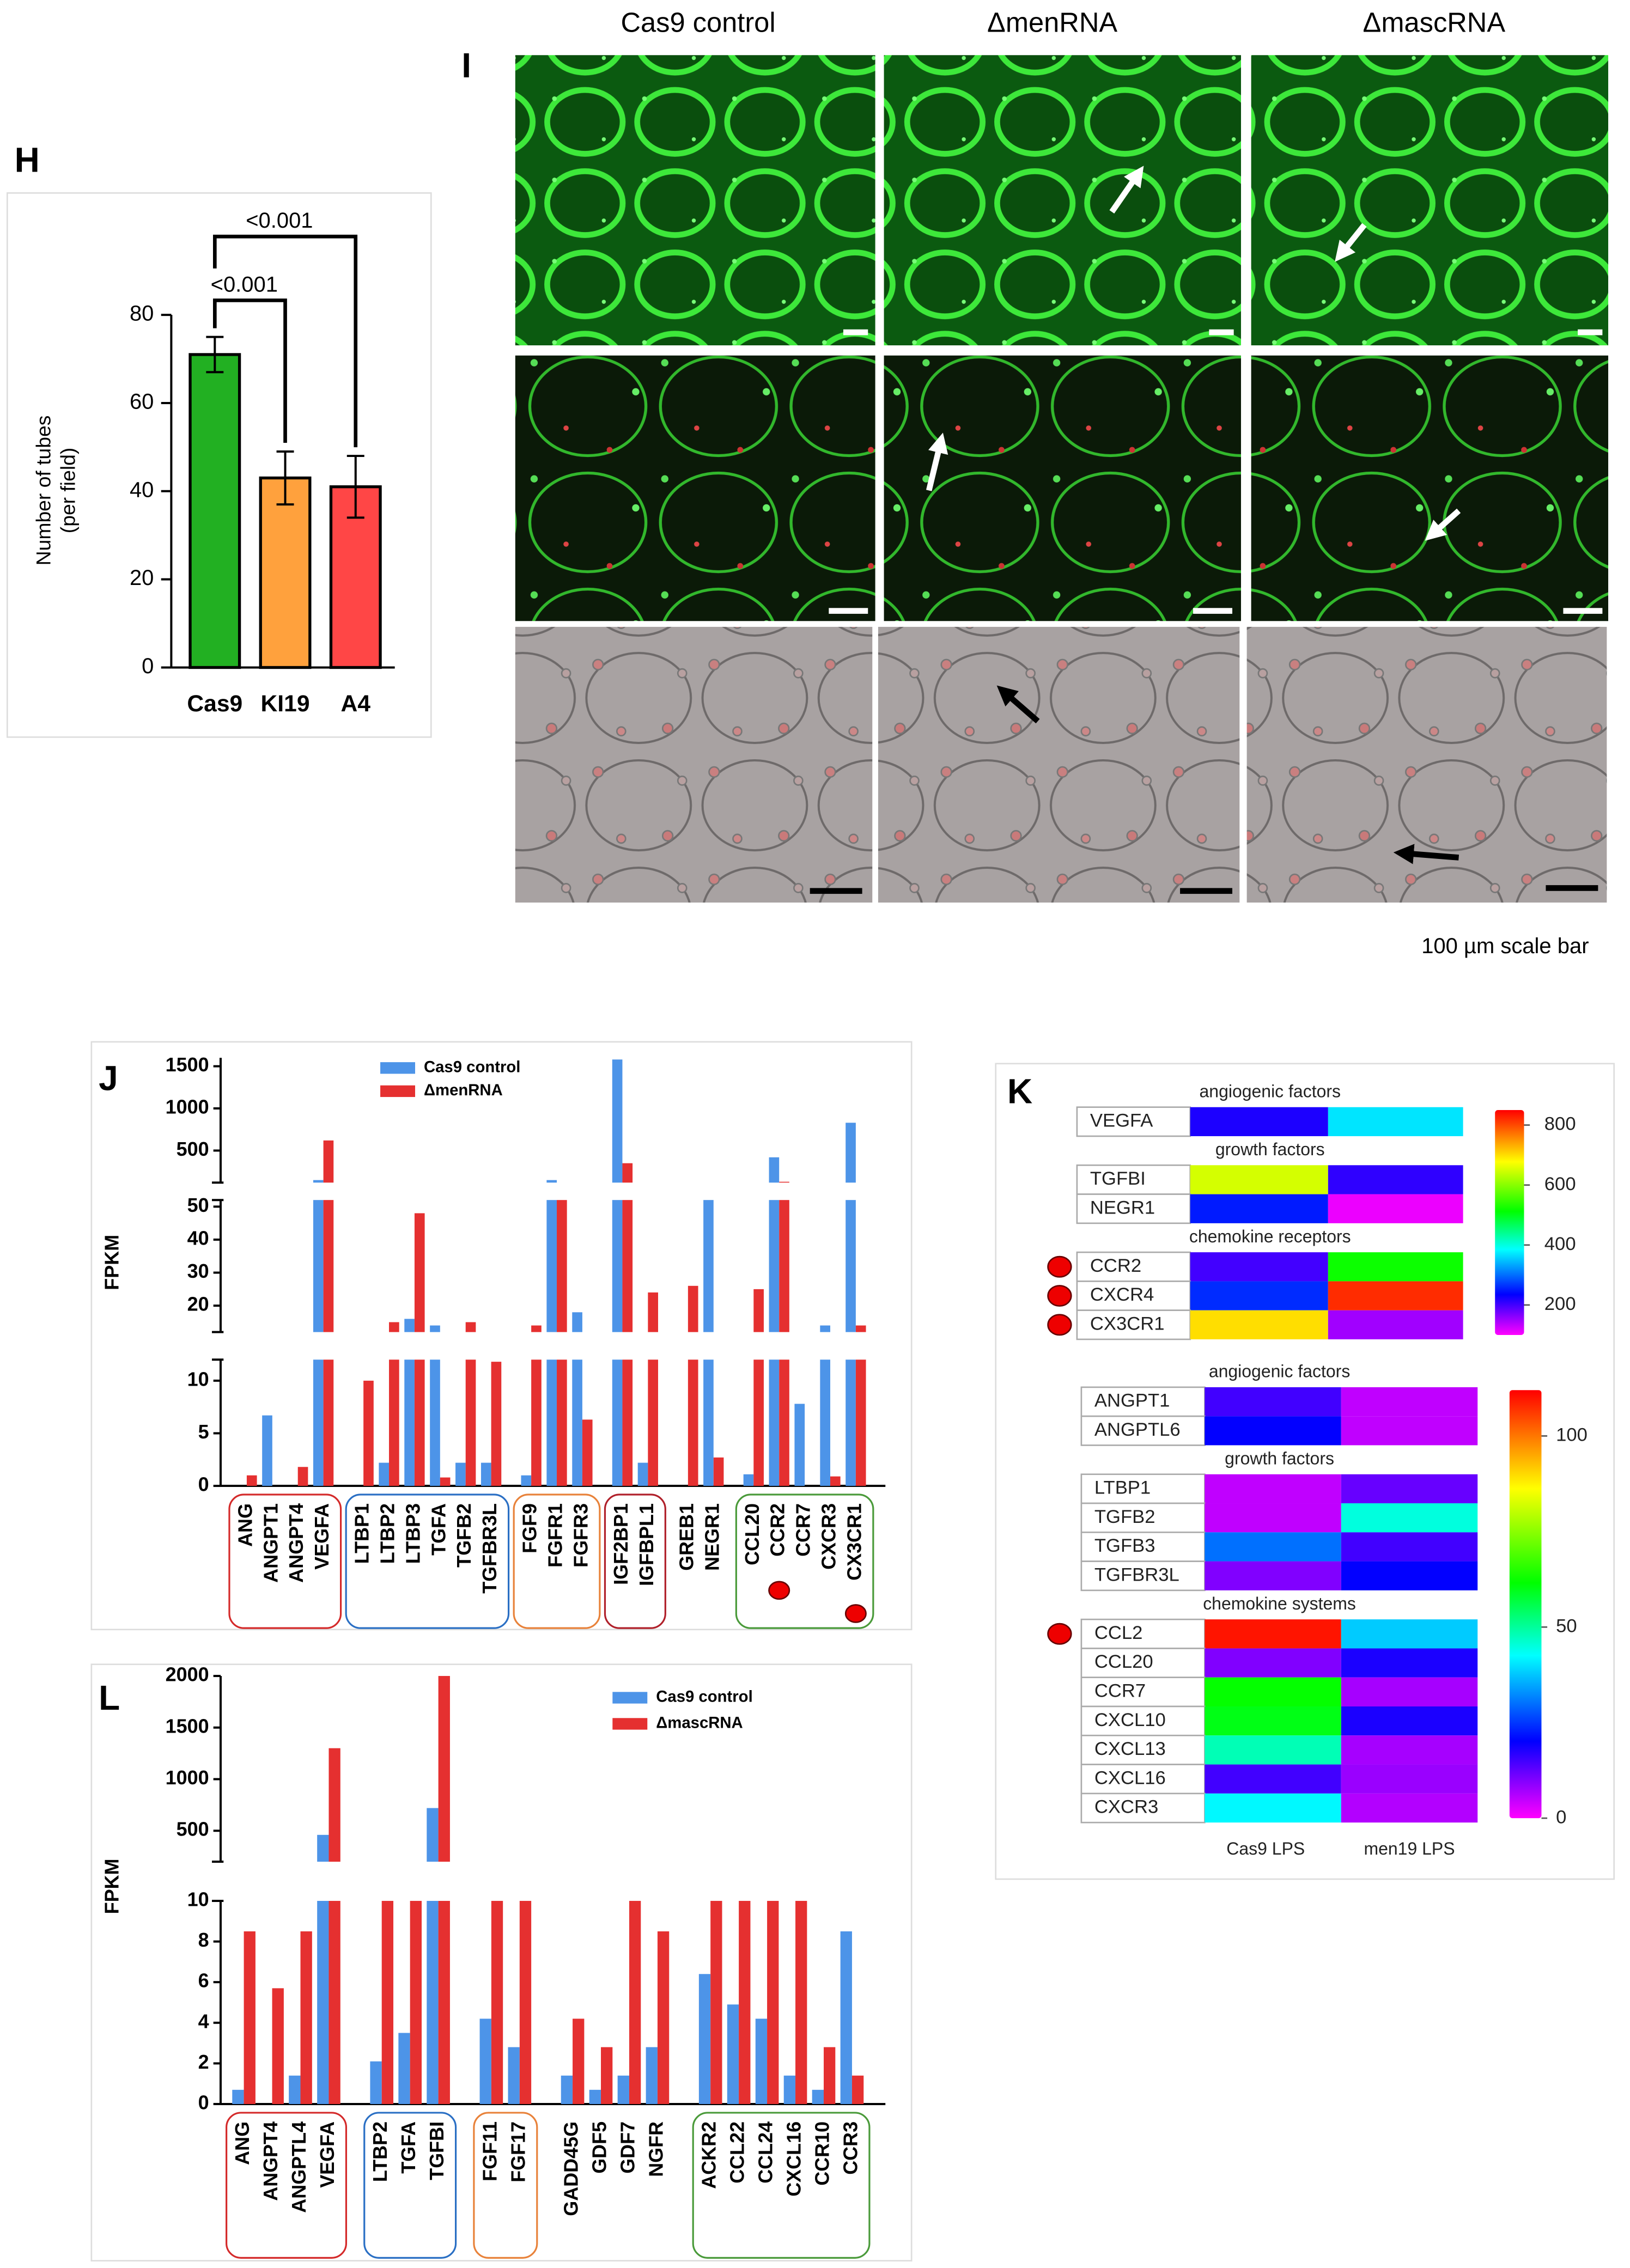 This screenshot has width=1630, height=2268. What do you see at coordinates (198, 1271) in the screenshot?
I see `y-tick-label: 30` at bounding box center [198, 1271].